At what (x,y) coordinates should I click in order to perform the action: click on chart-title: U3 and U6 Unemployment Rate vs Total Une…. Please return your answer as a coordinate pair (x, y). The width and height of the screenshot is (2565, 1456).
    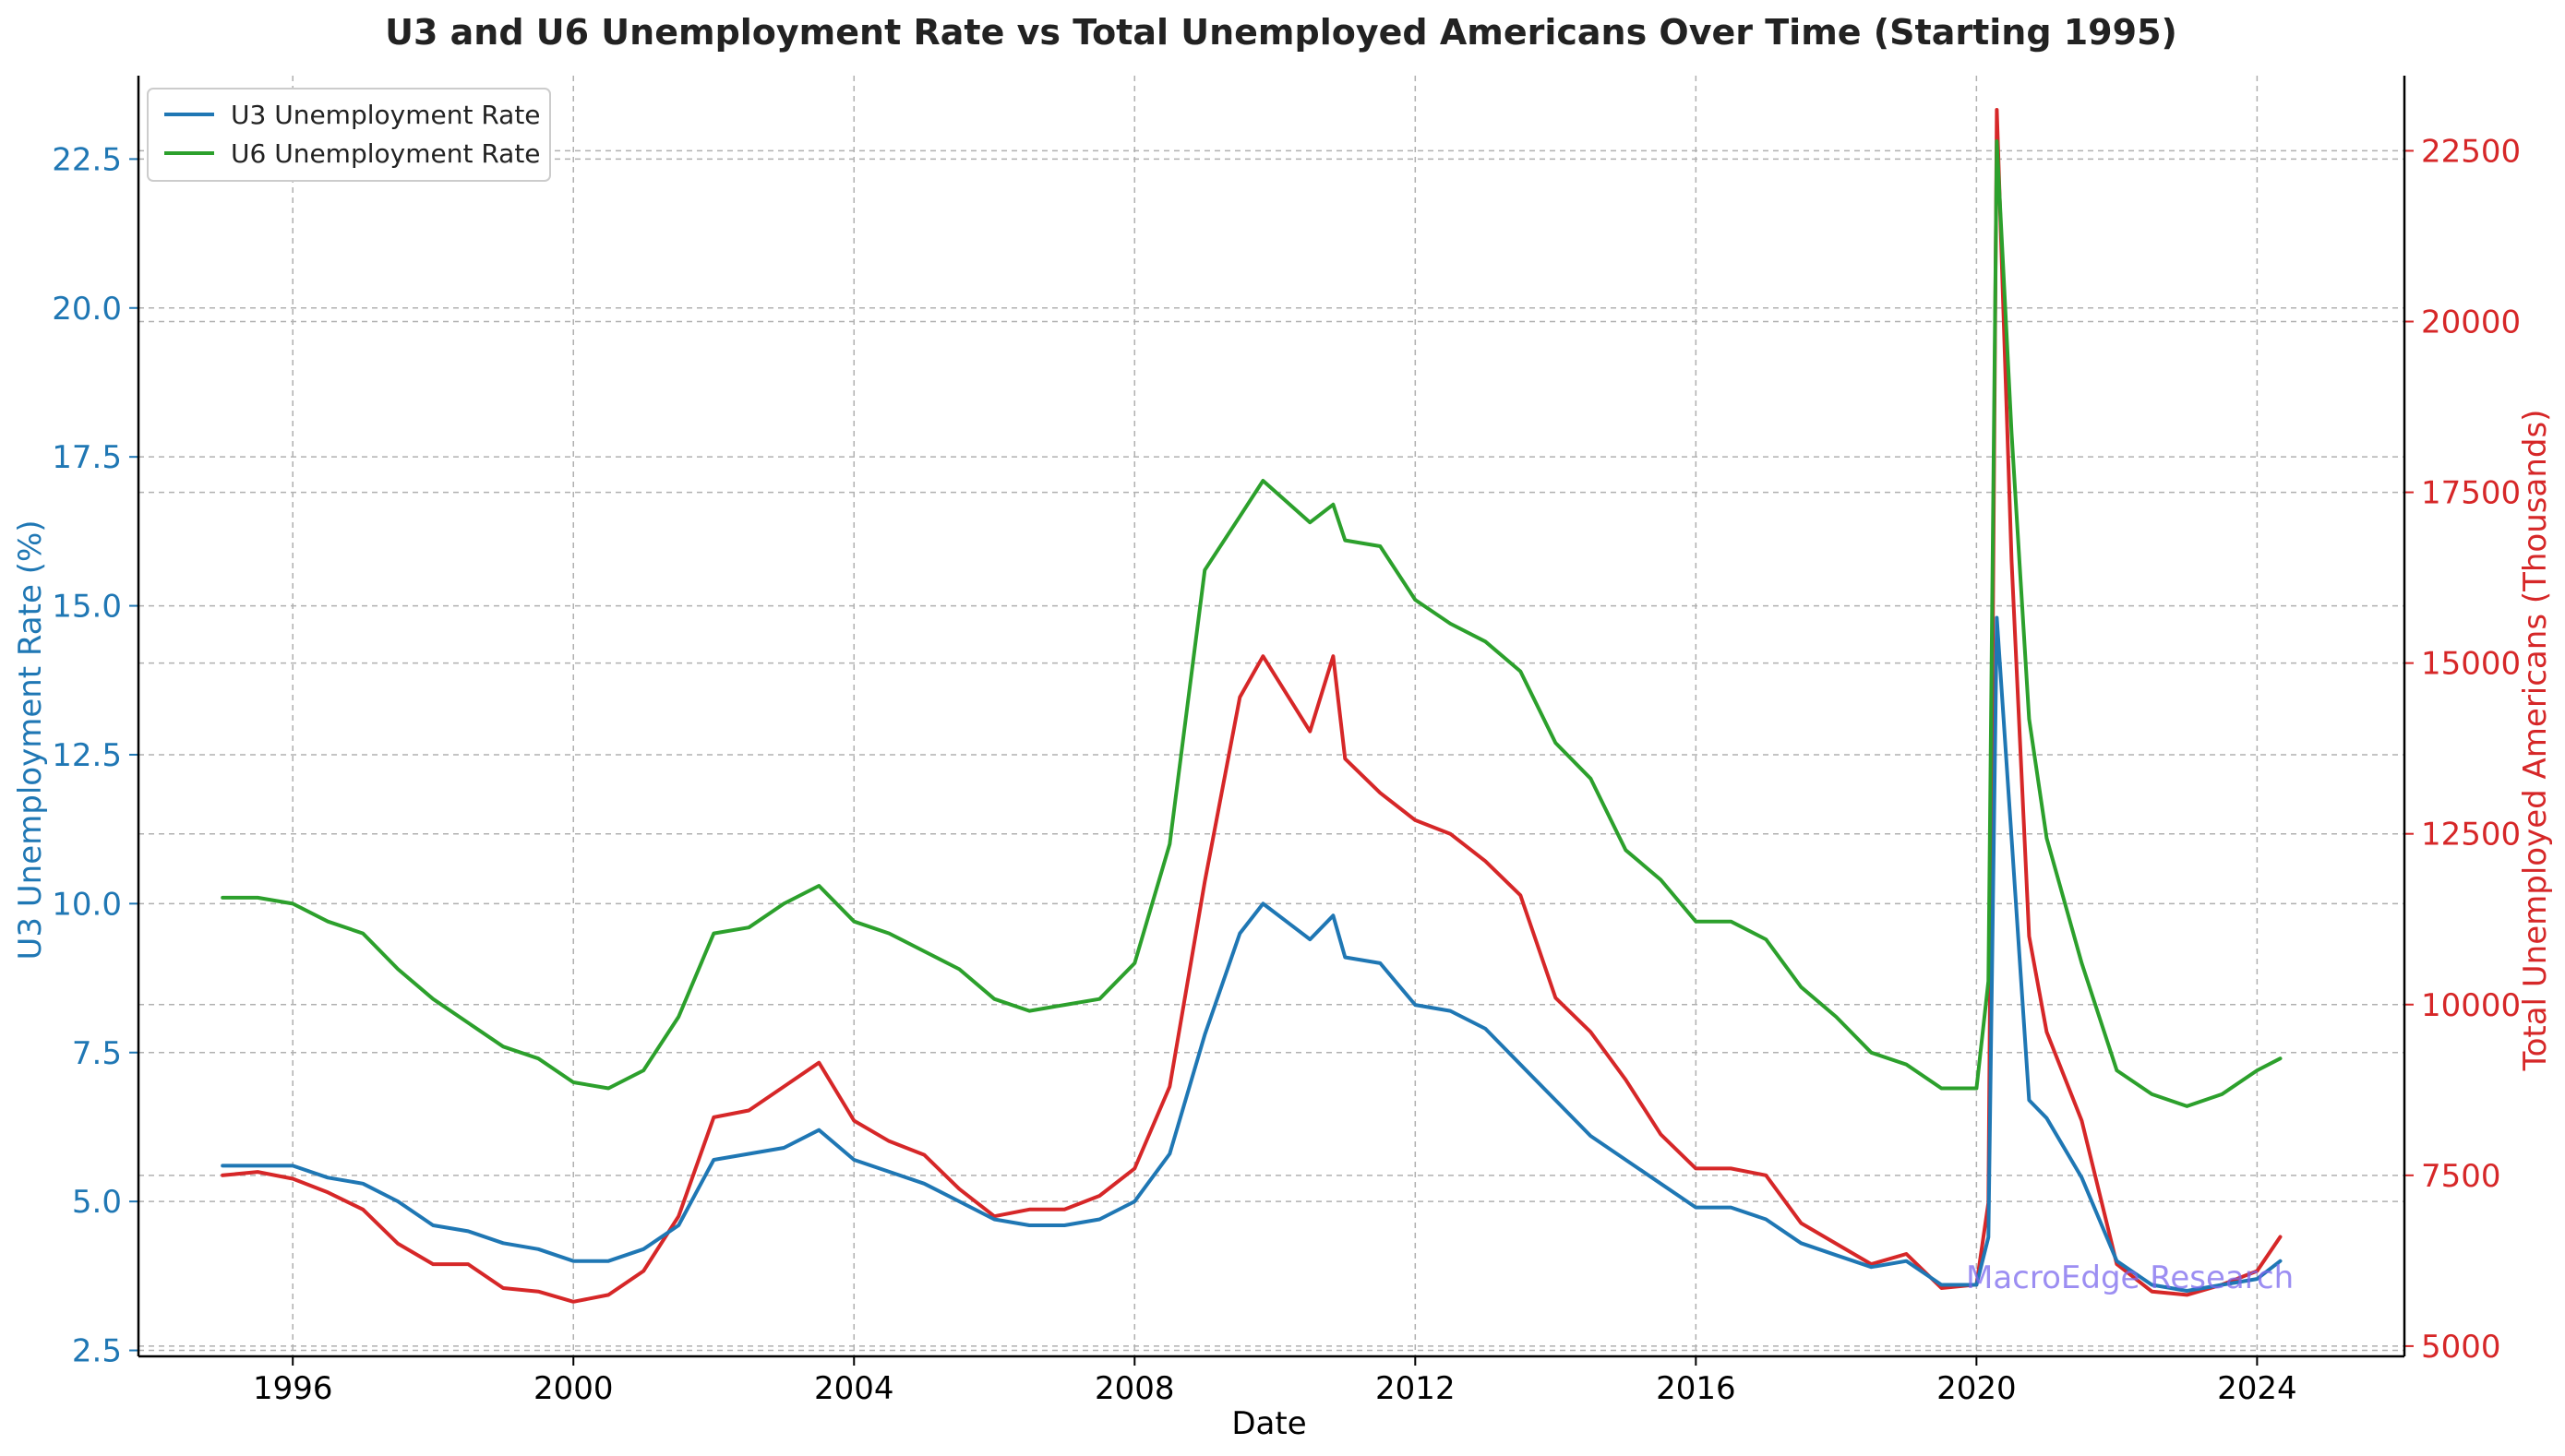
    Looking at the image, I should click on (1281, 32).